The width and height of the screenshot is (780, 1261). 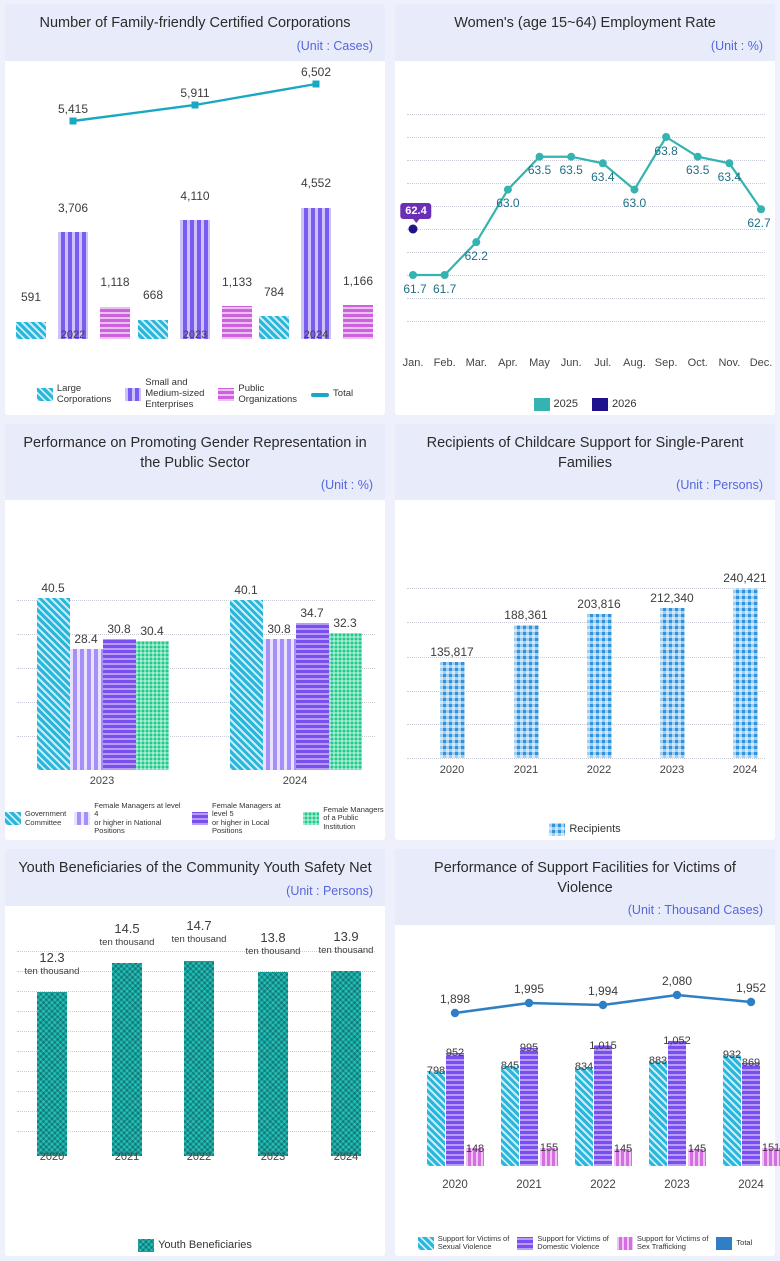 What do you see at coordinates (585, 404) in the screenshot?
I see `chart-legend: 2025 2026` at bounding box center [585, 404].